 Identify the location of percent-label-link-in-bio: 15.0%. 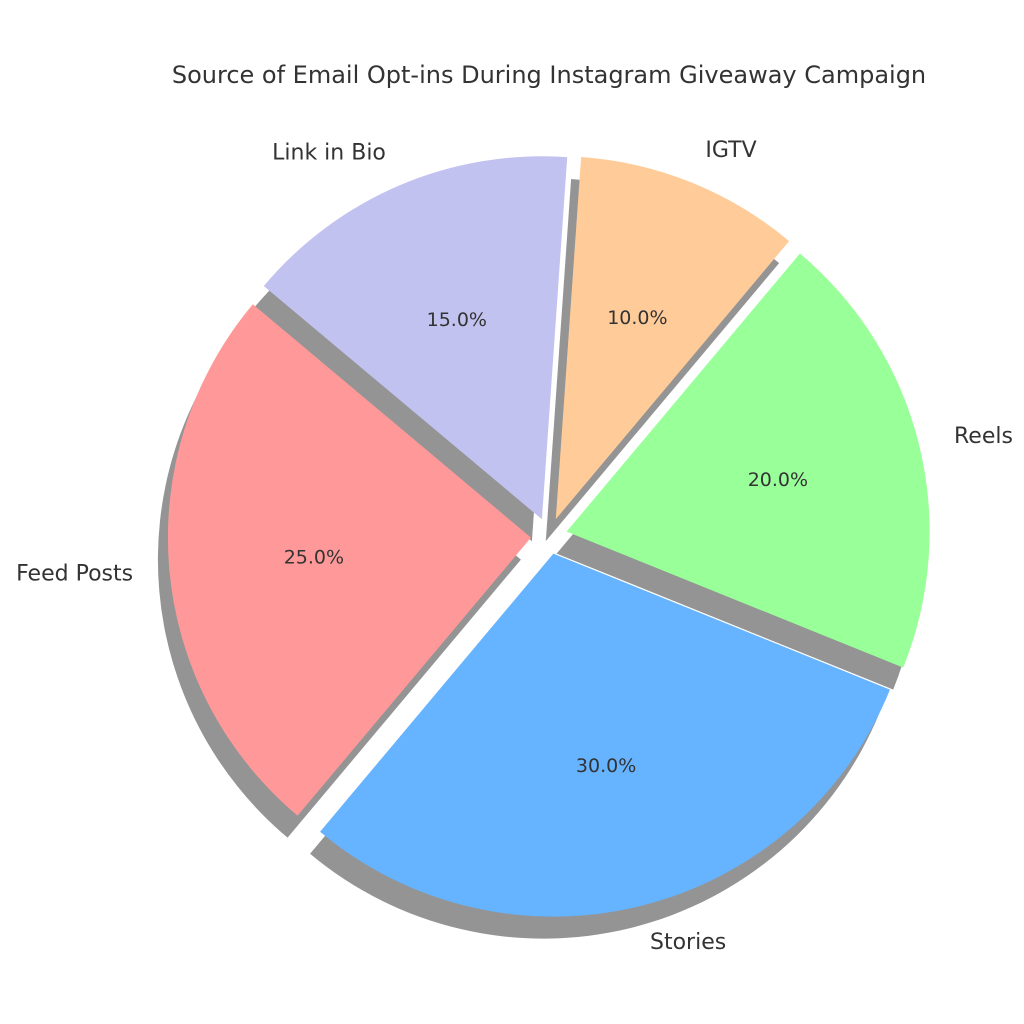
(457, 320).